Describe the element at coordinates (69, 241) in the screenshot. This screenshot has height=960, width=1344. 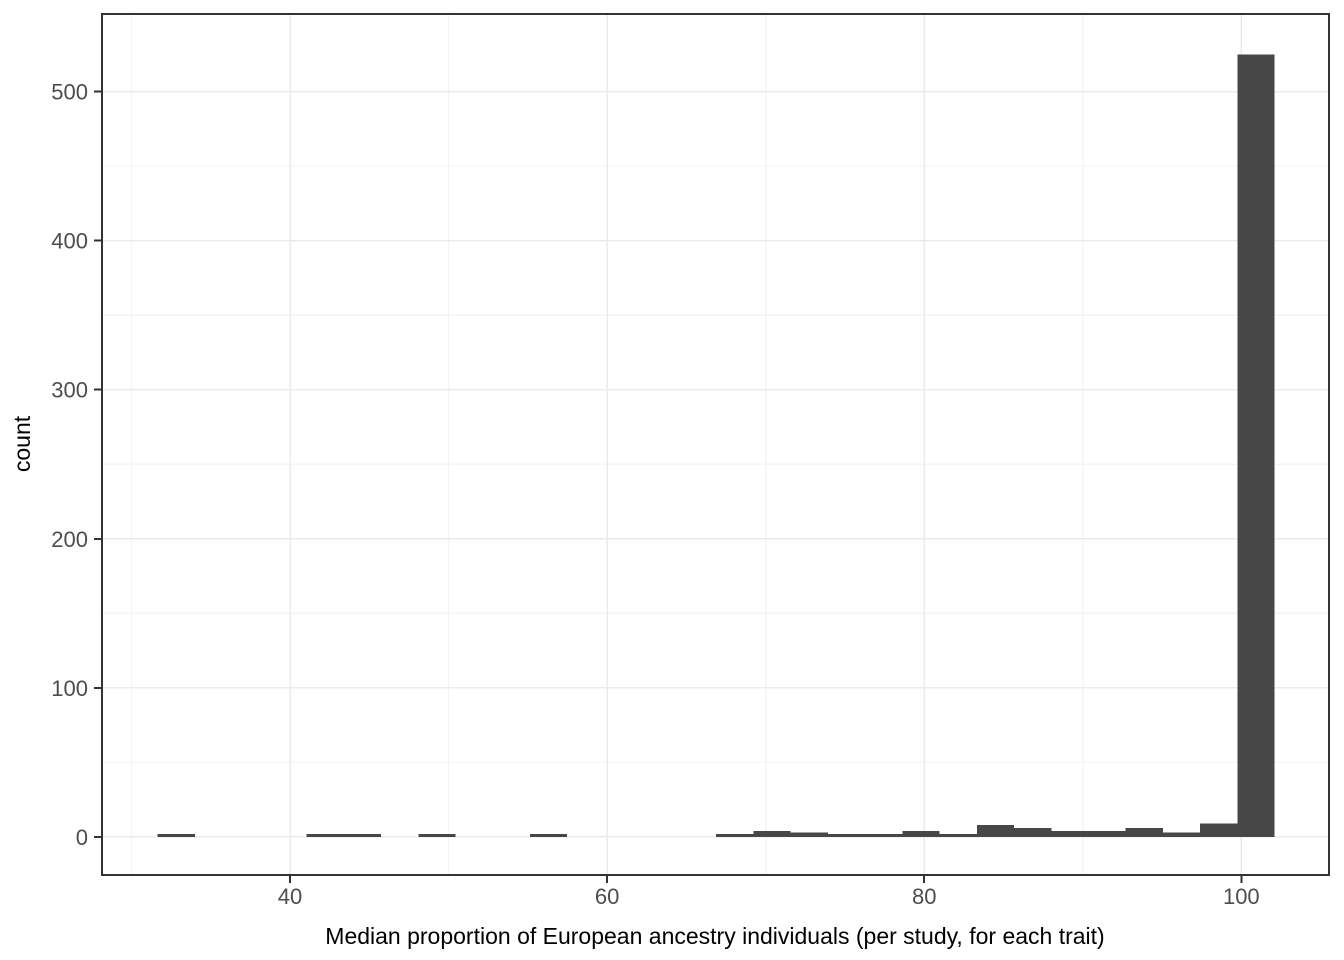
I see `y-tick-label: 400` at that location.